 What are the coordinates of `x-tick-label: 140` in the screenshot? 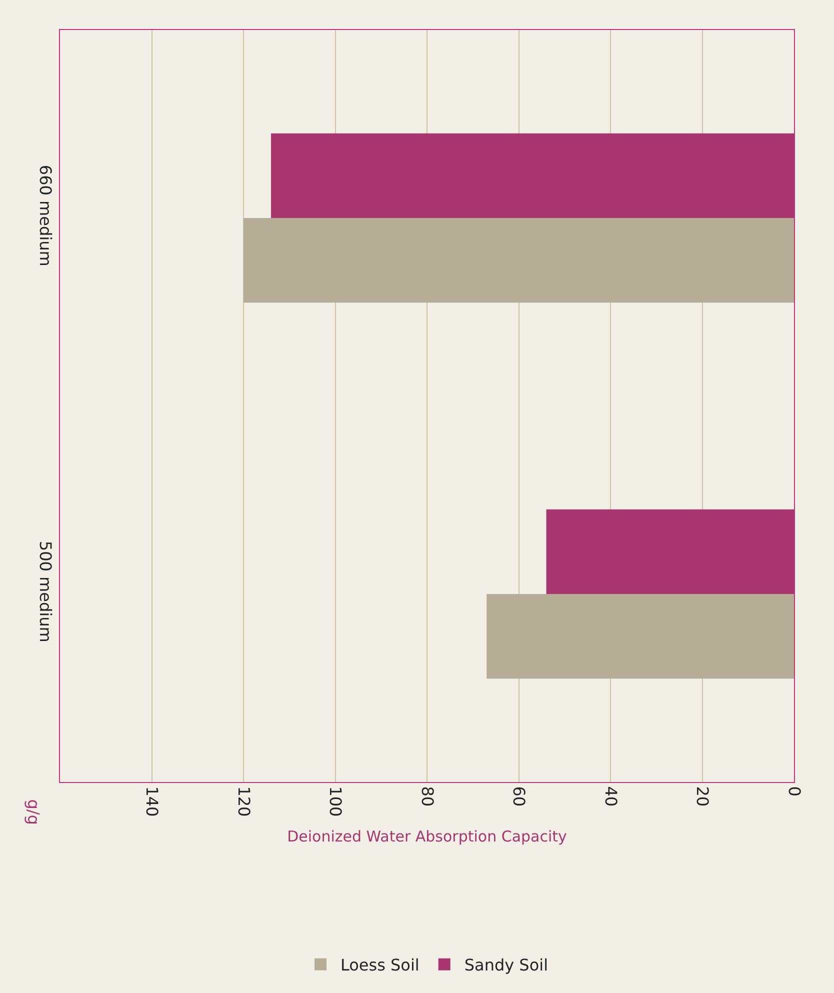 It's located at (152, 801).